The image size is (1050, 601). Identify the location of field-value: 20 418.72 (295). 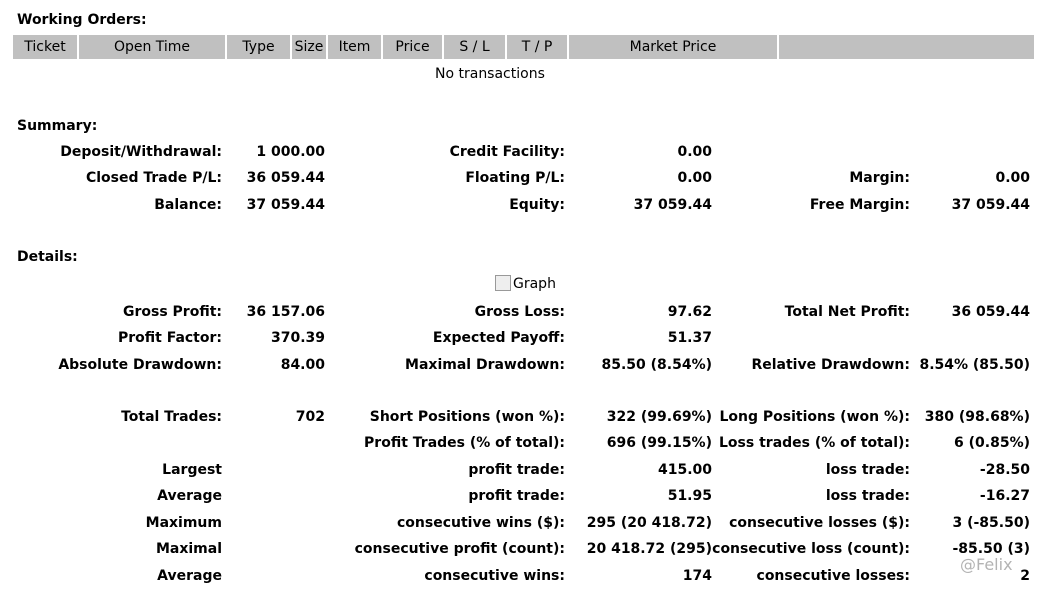
(649, 549).